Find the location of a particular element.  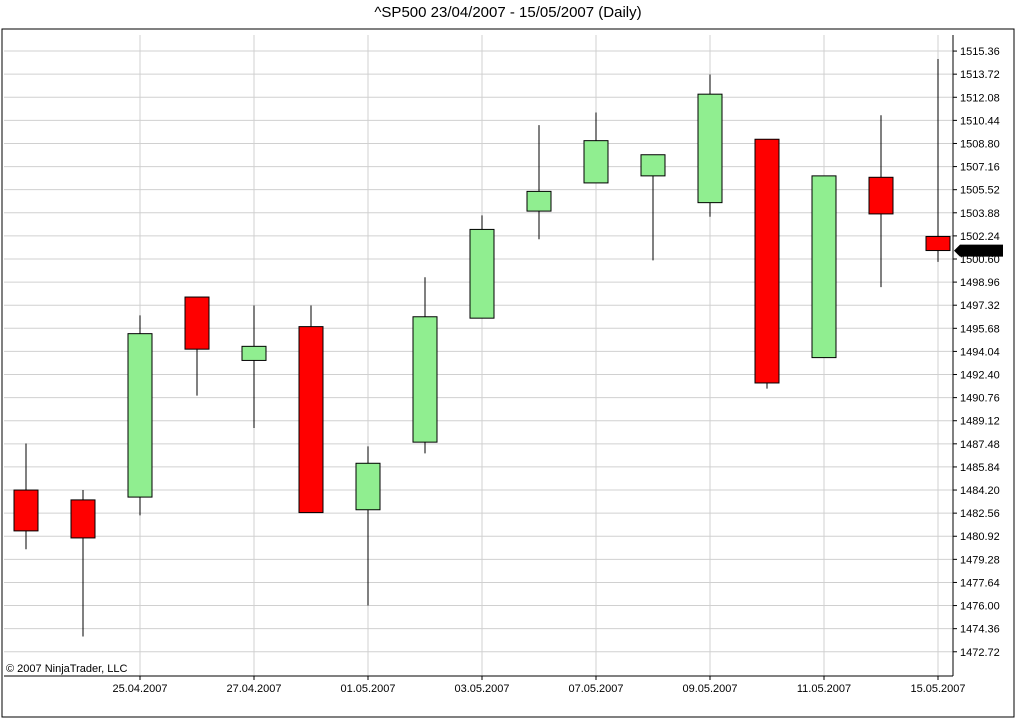

price-tick-label: 1495.68 is located at coordinates (980, 329).